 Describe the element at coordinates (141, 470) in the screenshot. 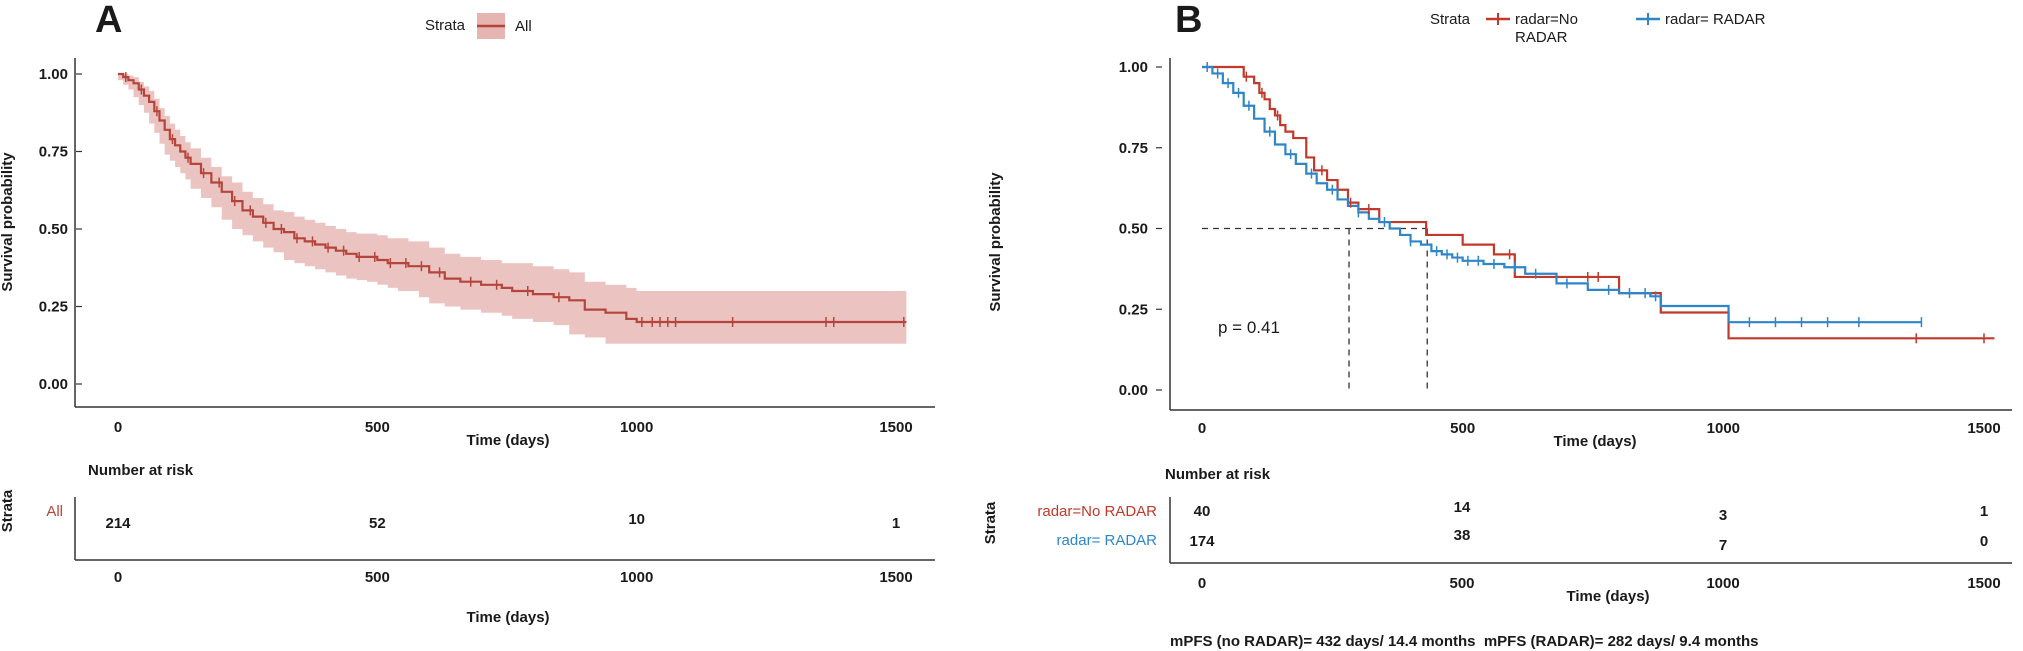

I see `panel-a-risk-title: Number at risk` at that location.